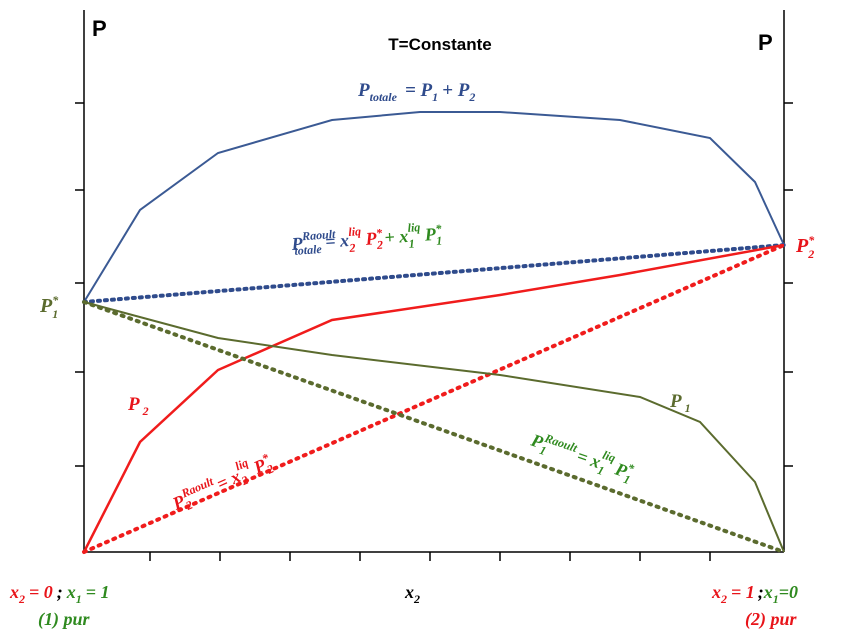  I want to click on label-part: = 0, so click(41, 592).